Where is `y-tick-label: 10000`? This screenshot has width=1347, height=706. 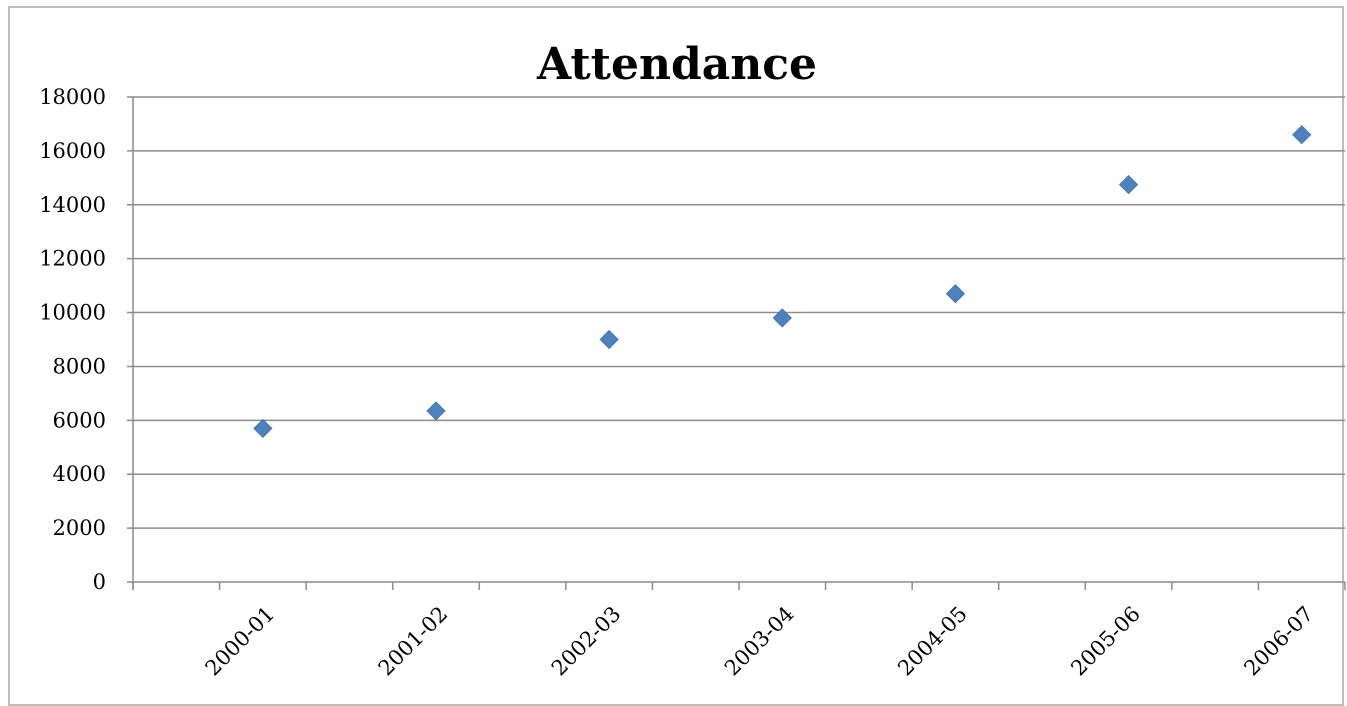
y-tick-label: 10000 is located at coordinates (72, 313).